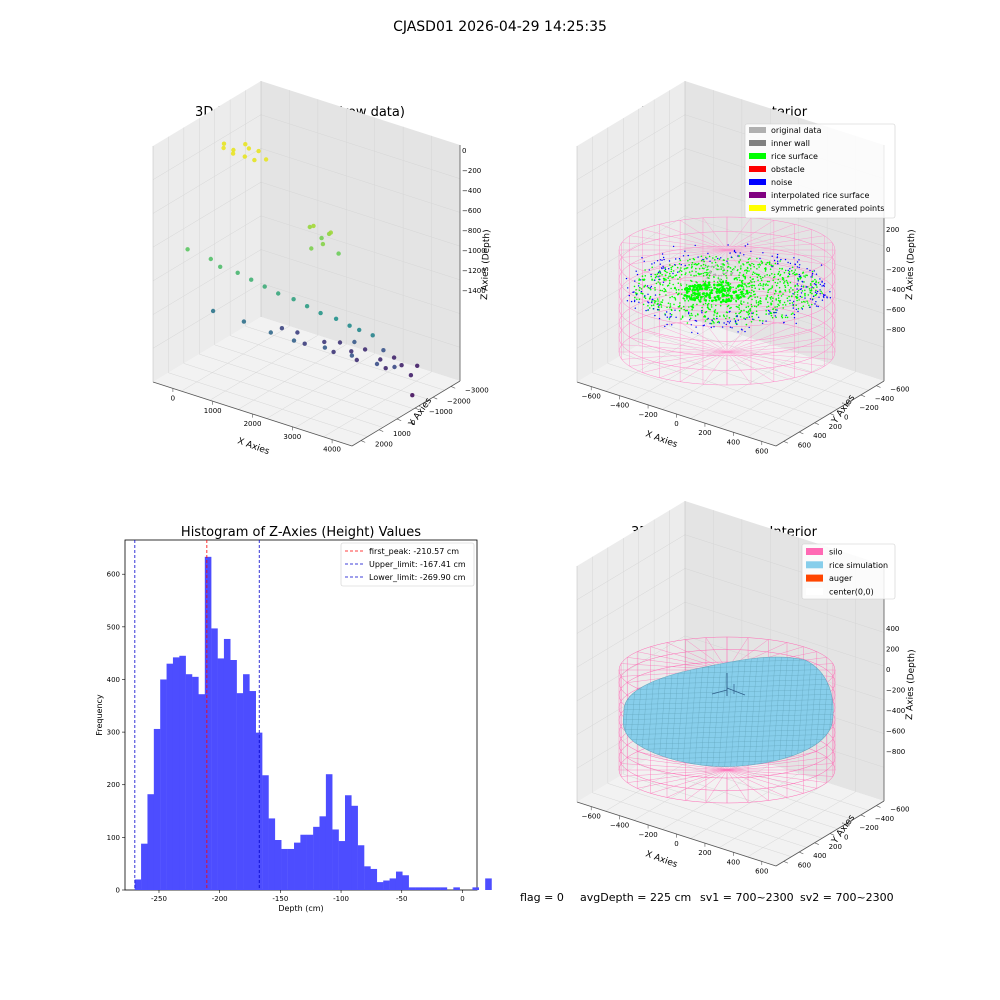 This screenshot has width=1000, height=1000. I want to click on silo-floor-spoke, so click(747, 785).